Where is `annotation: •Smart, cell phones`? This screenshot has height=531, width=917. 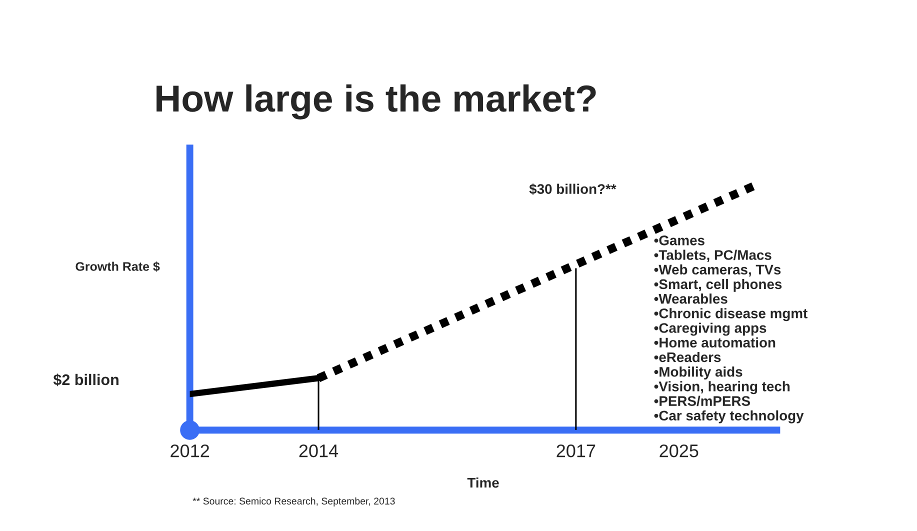
annotation: •Smart, cell phones is located at coordinates (718, 285).